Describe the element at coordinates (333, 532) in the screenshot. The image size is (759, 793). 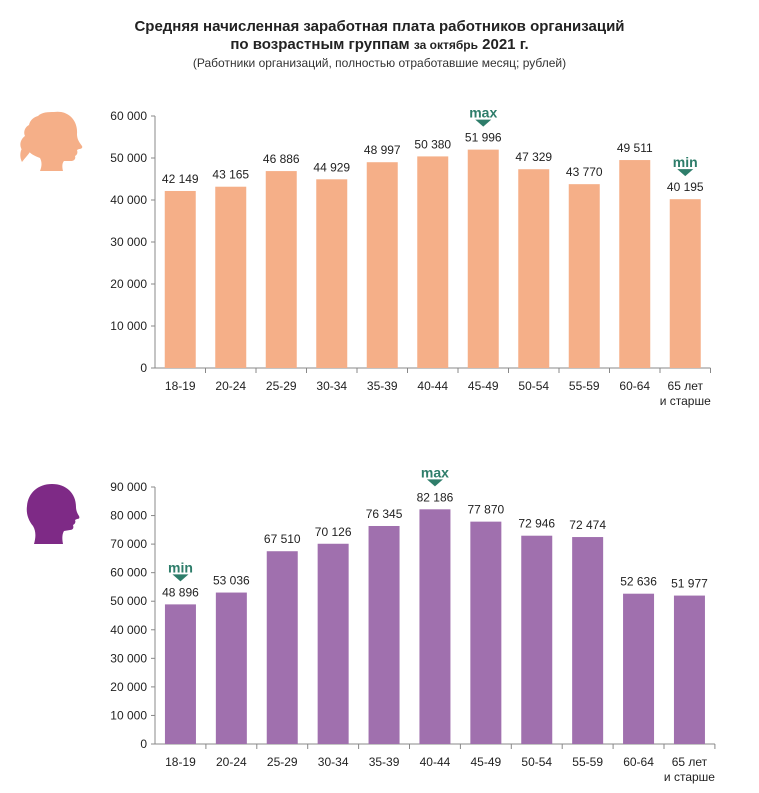
I see `data-label: 70 126` at that location.